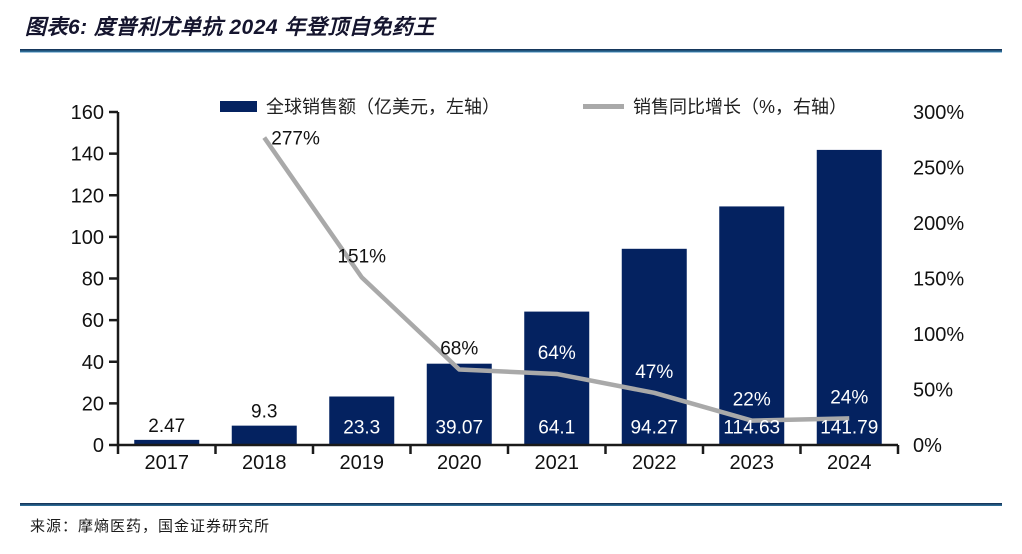 This screenshot has width=1022, height=554. I want to click on bar-value-label: 64.1, so click(556, 428).